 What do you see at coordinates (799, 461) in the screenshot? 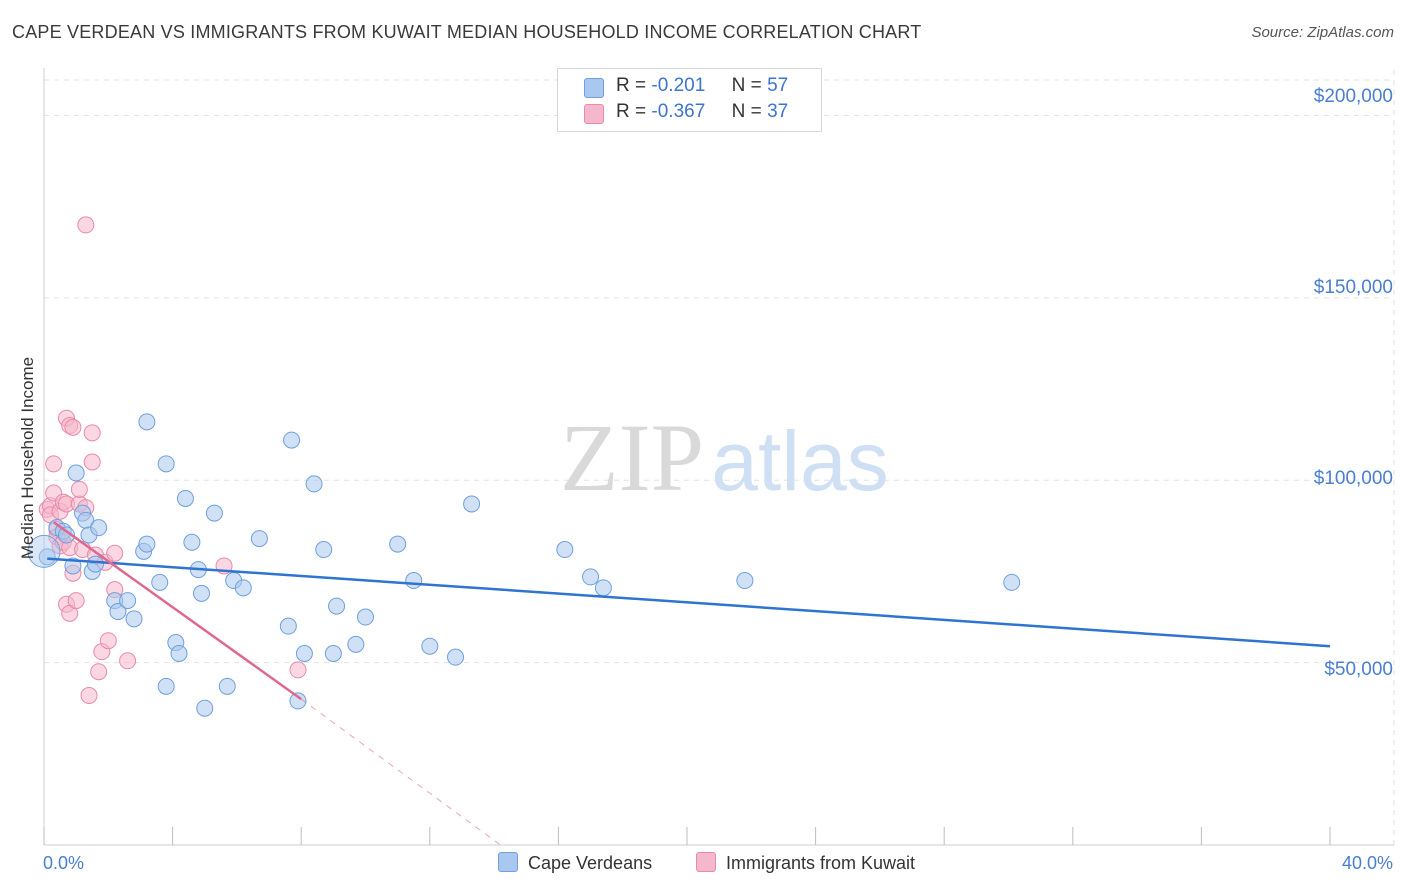
I see `watermark-atlas: atlas` at bounding box center [799, 461].